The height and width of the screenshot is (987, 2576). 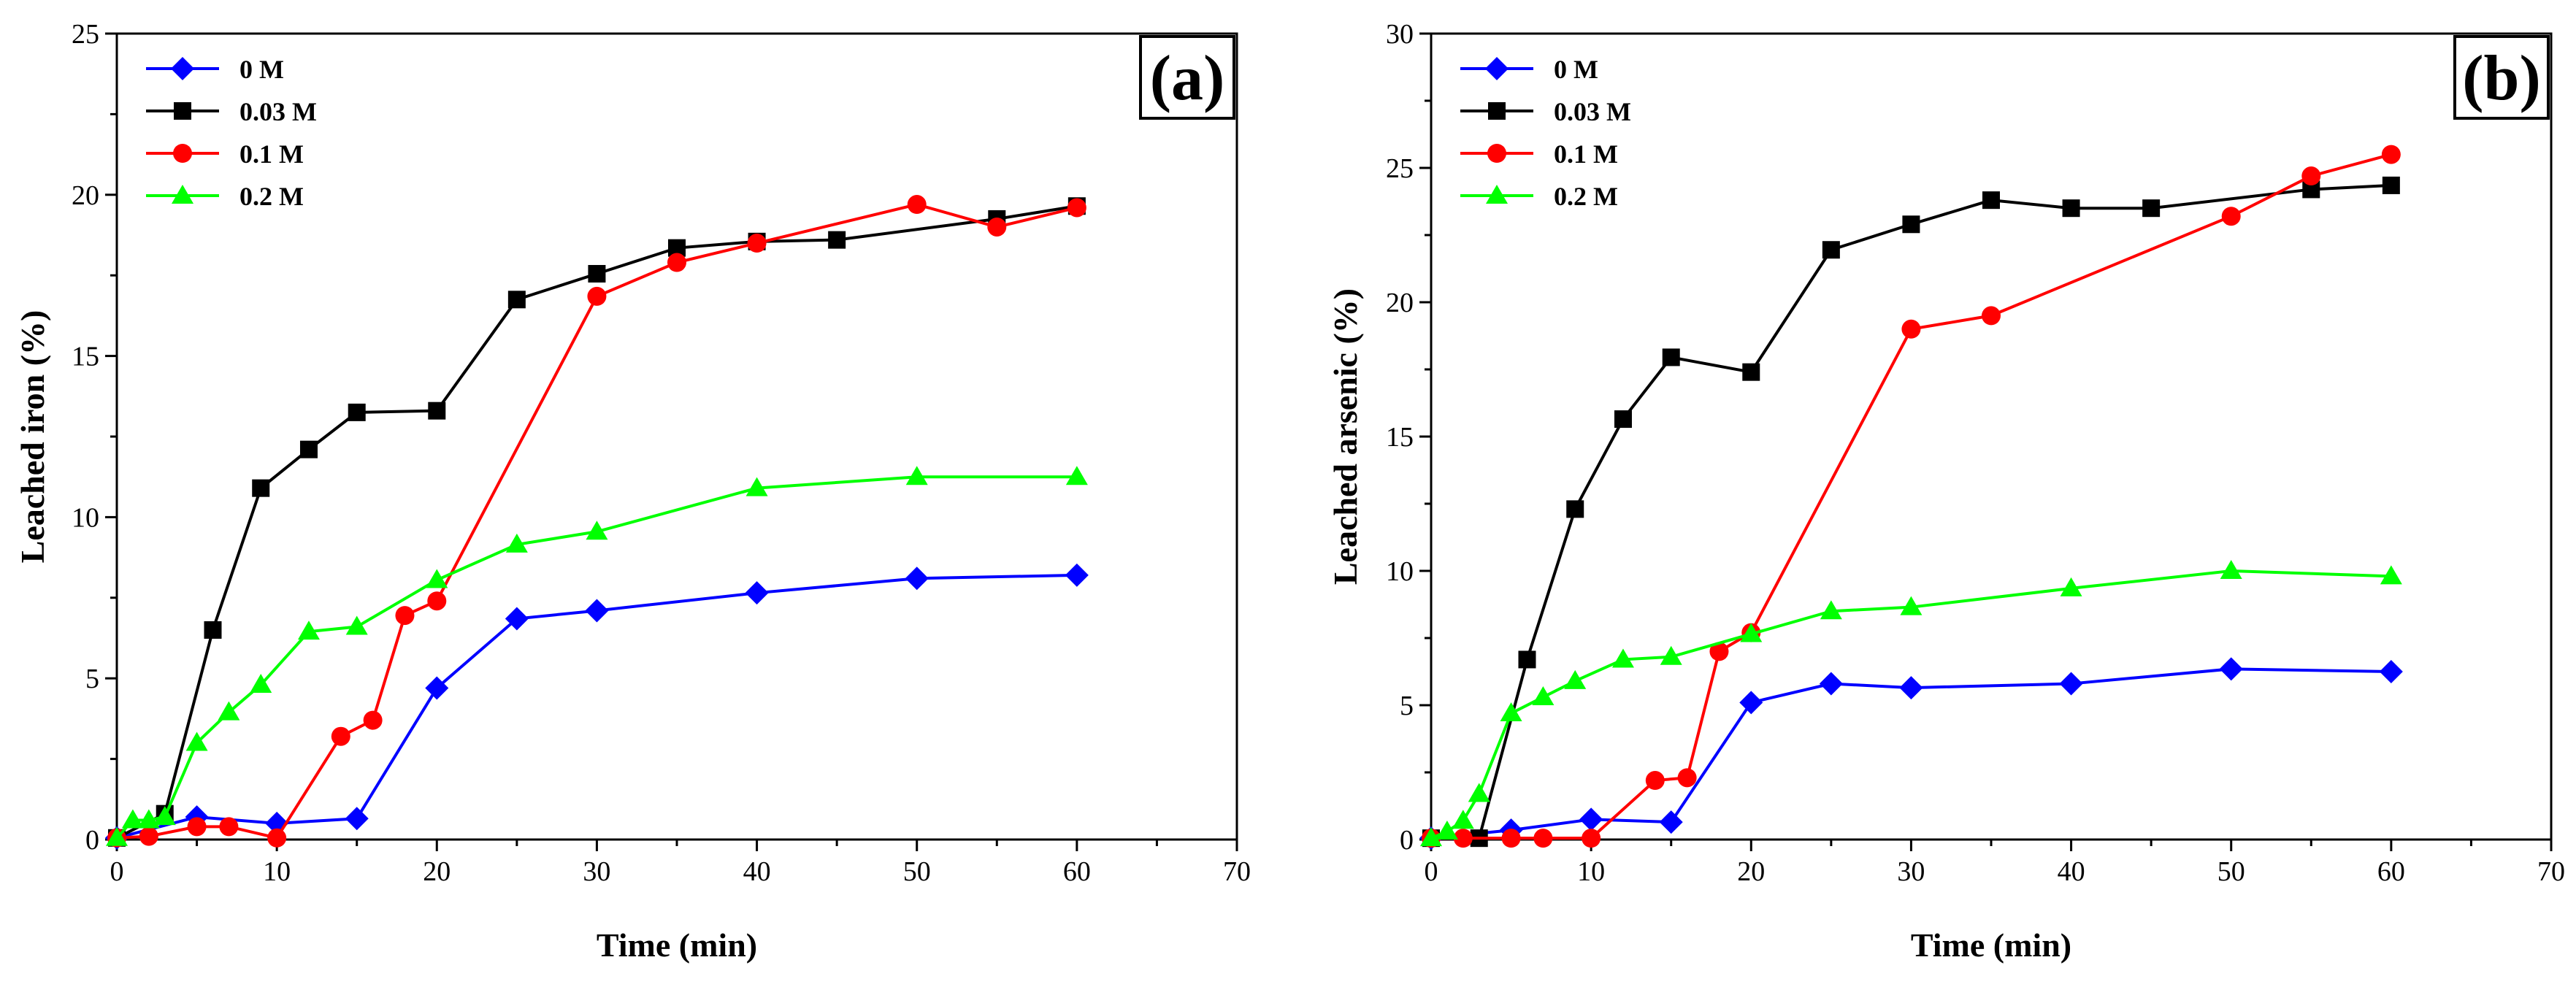 I want to click on x-tick-label: 60, so click(x=2391, y=872).